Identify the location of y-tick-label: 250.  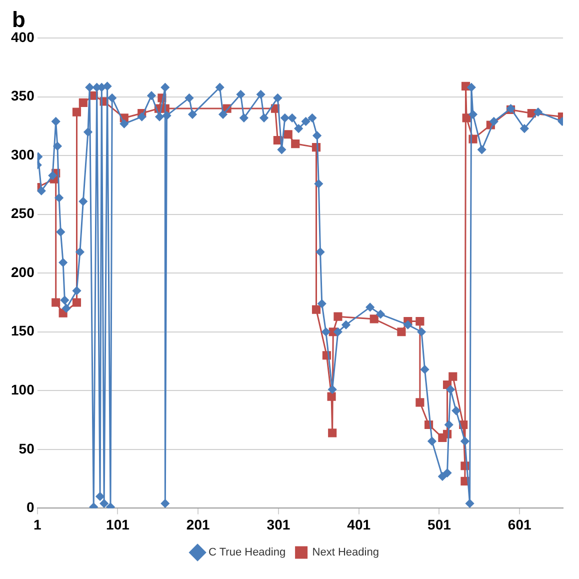
(23, 213).